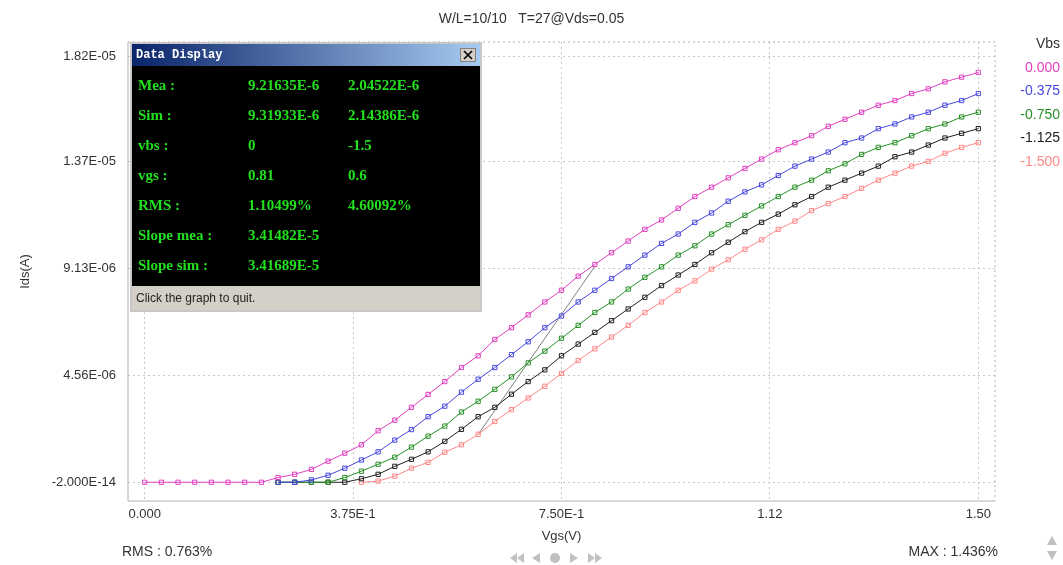  I want to click on x-tick-label: 3.75E-1, so click(353, 514).